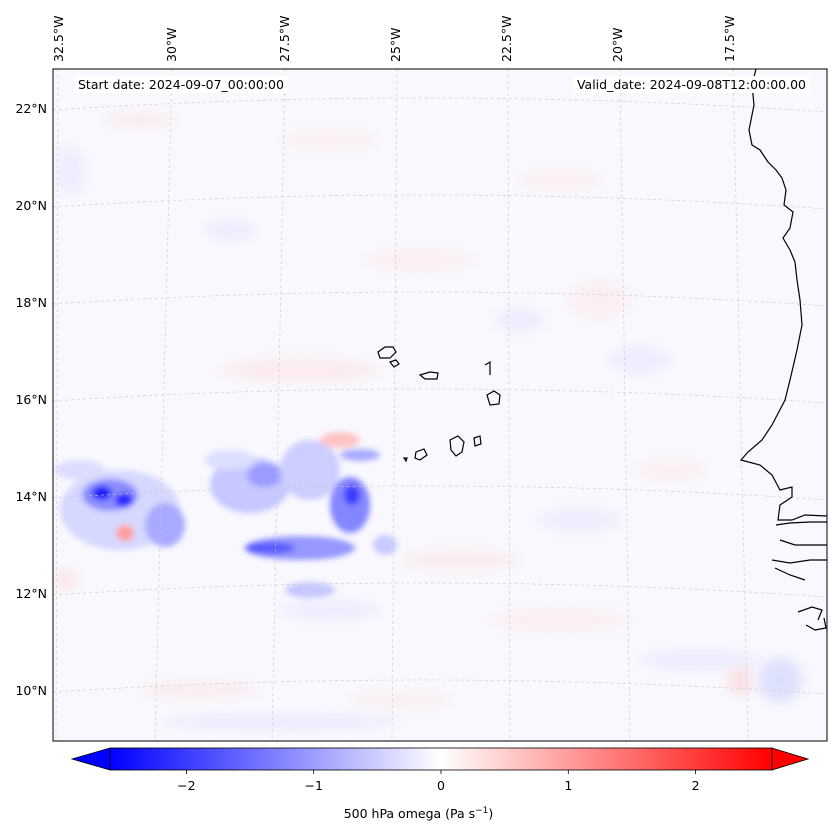 The image size is (837, 839). What do you see at coordinates (729, 39) in the screenshot?
I see `longitude-label: 17.5°W` at bounding box center [729, 39].